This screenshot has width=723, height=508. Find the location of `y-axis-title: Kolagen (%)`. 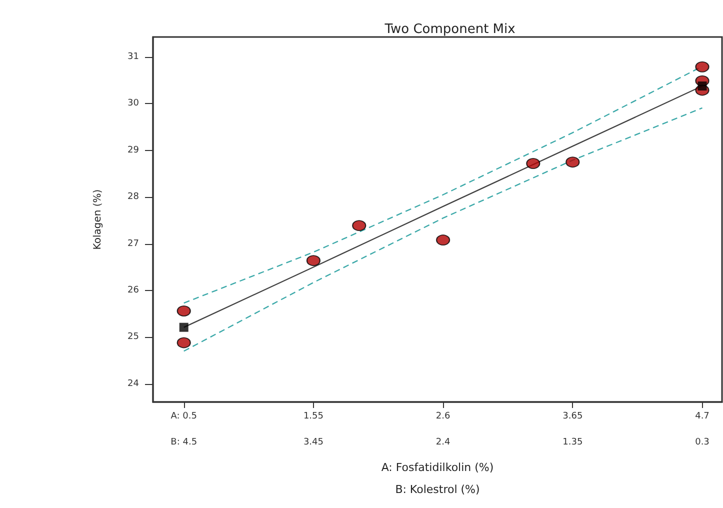

y-axis-title: Kolagen (%) is located at coordinates (98, 219).